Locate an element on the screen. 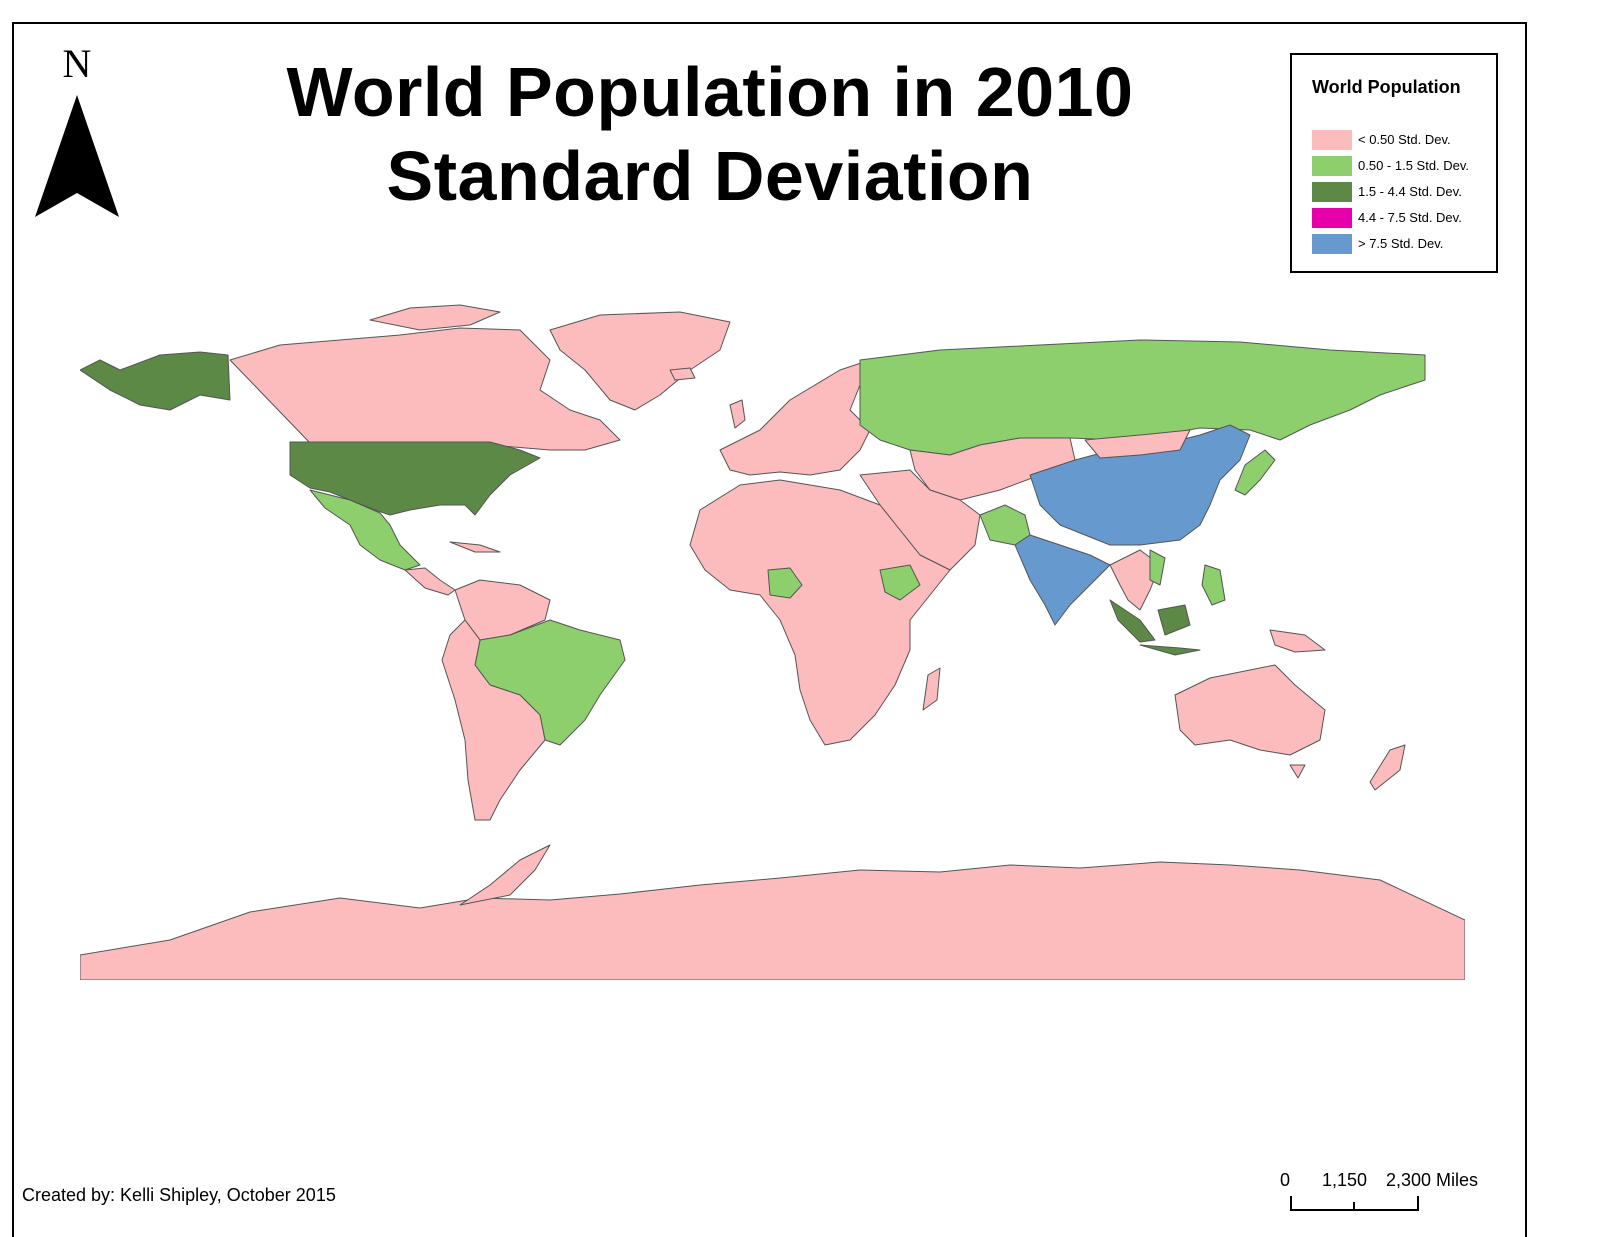  legend-item: < 0.50 Std. Dev. is located at coordinates (1402, 140).